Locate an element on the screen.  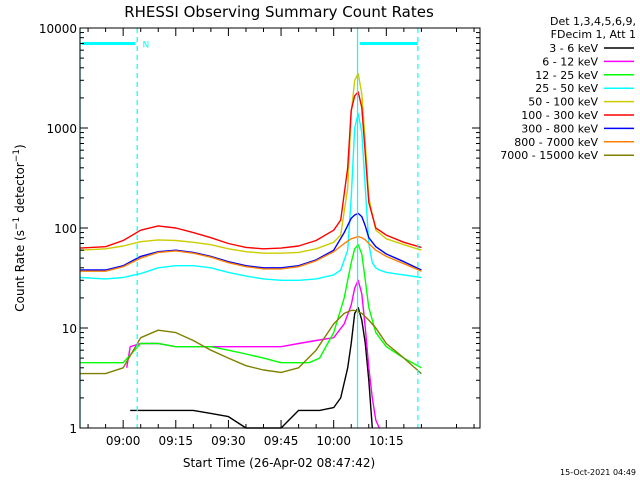
legend-entry-label-6: 100 - 300 keV is located at coordinates (559, 115).